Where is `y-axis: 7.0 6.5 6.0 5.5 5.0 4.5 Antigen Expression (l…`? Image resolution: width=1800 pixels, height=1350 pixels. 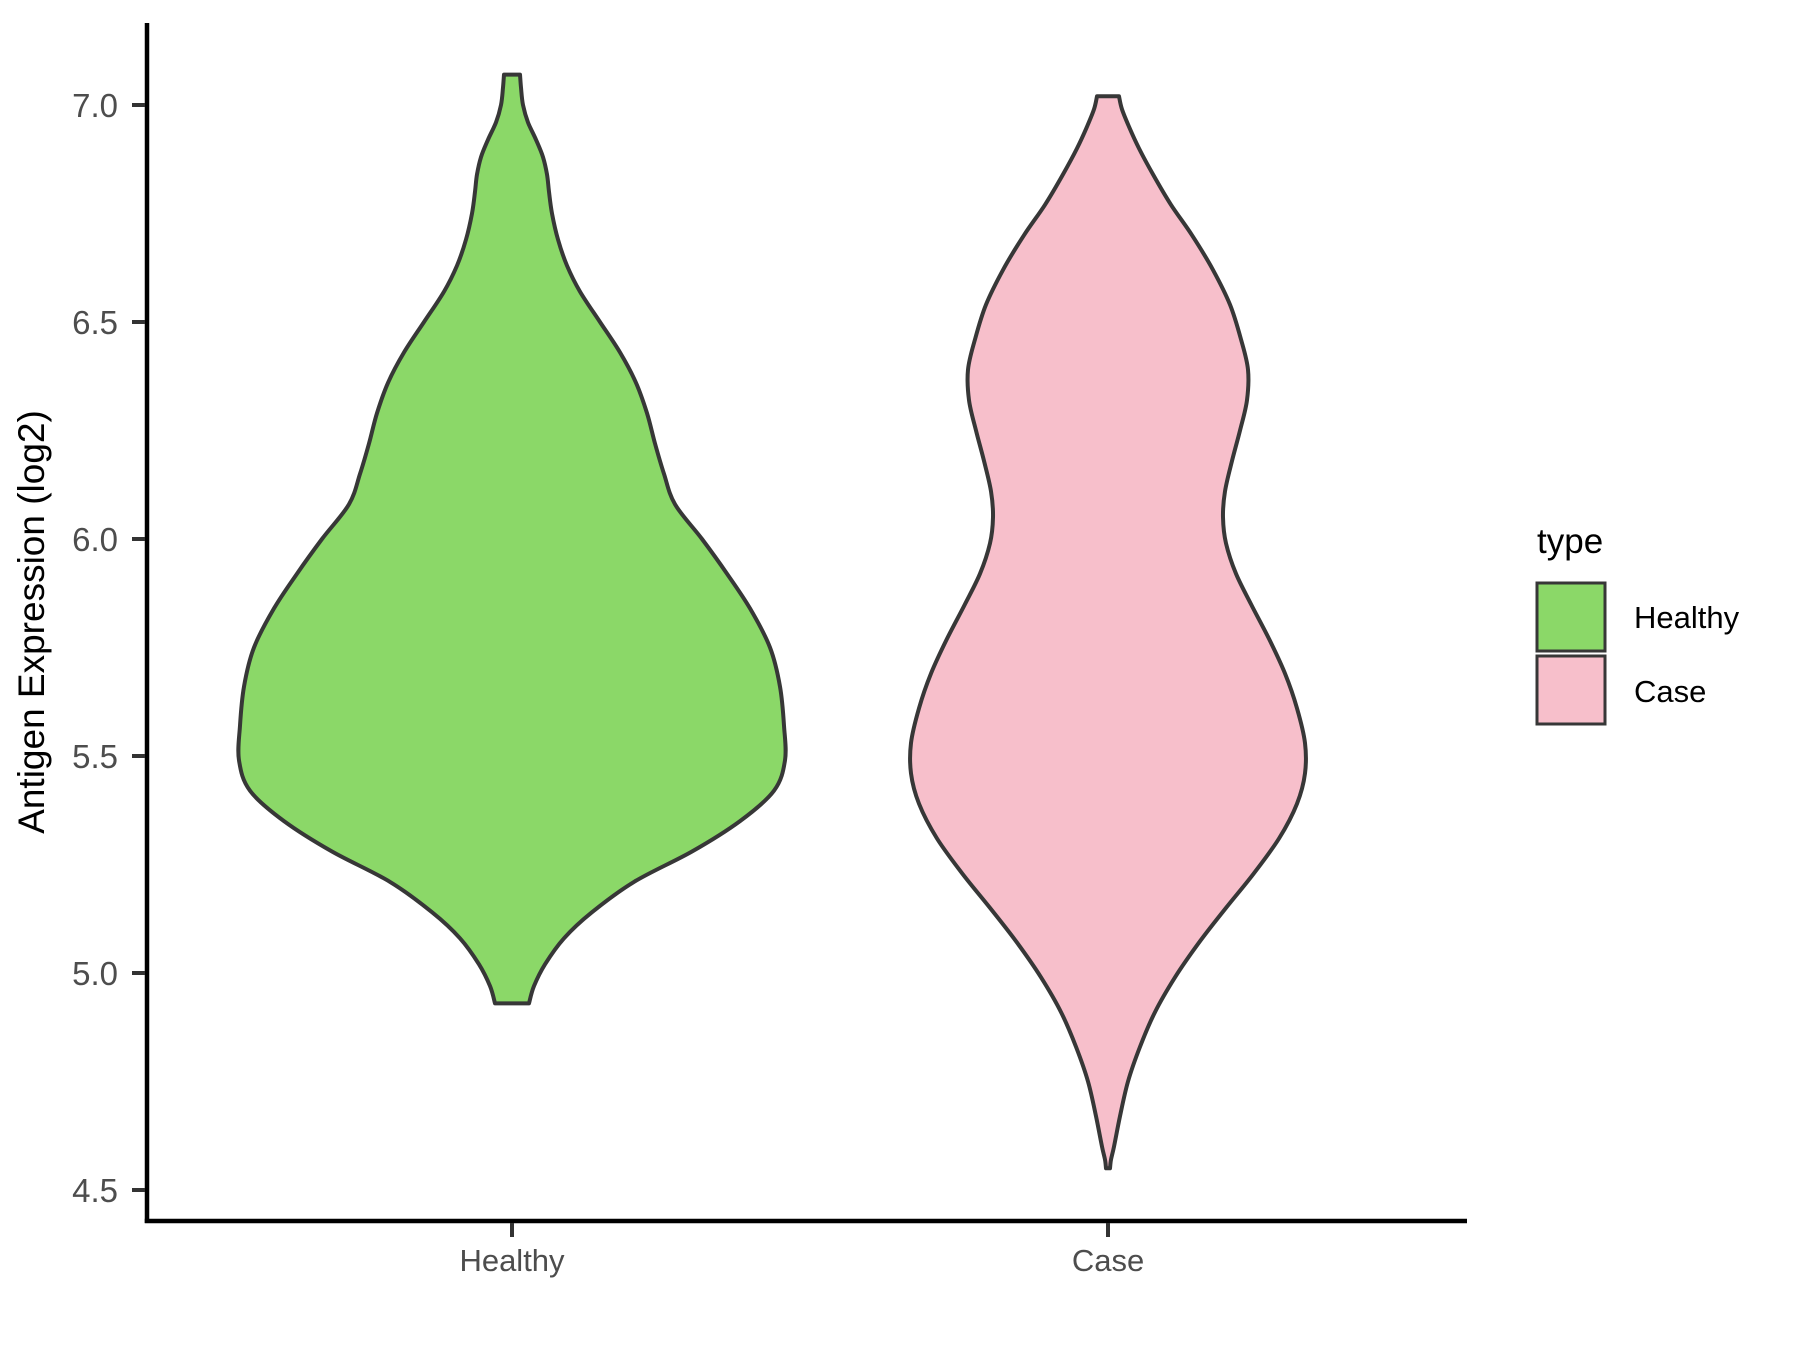 y-axis: 7.0 6.5 6.0 5.5 5.0 4.5 Antigen Expression (l… is located at coordinates (80, 623).